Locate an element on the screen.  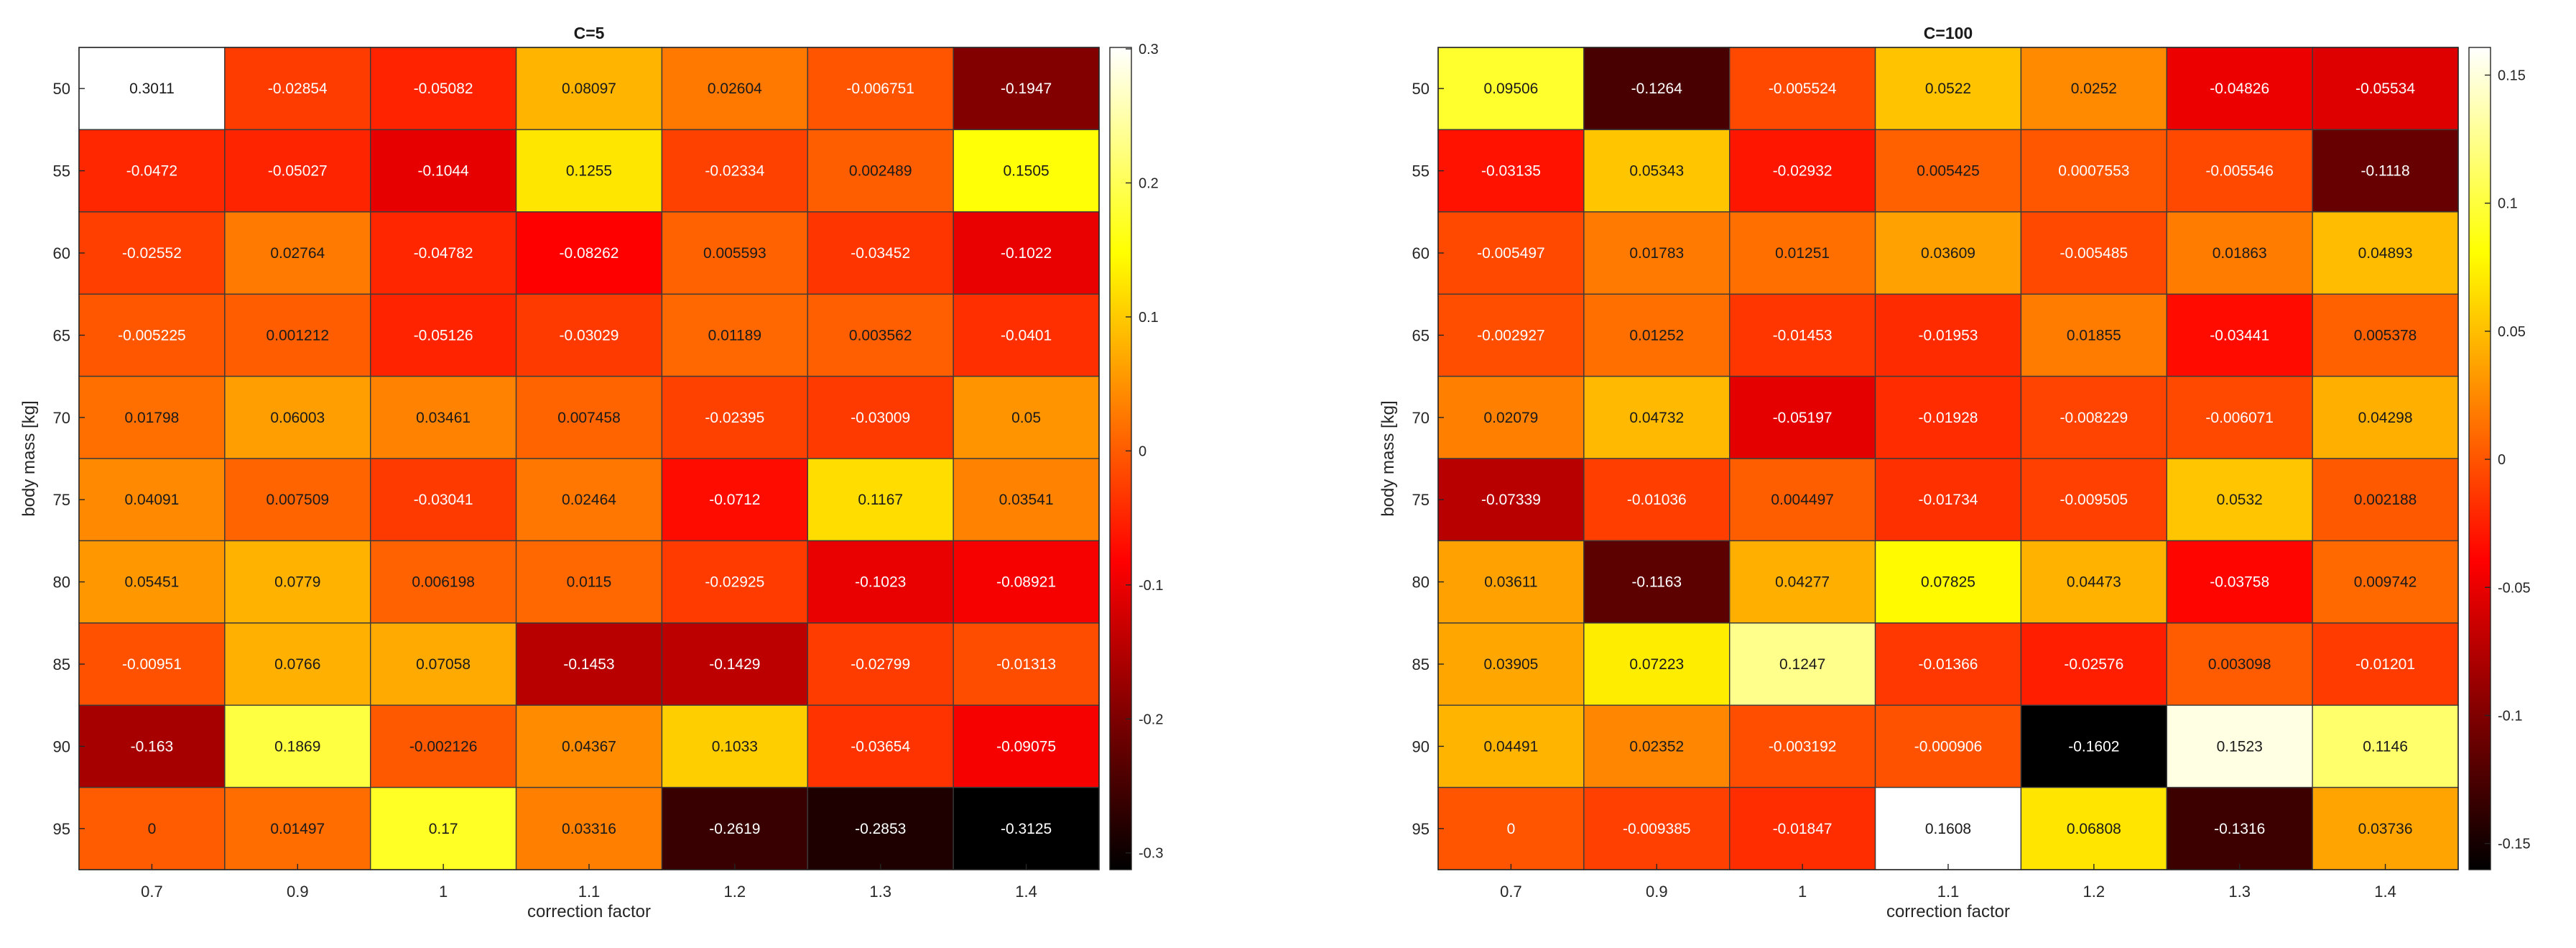
y-tick-label: 90 is located at coordinates (61, 746).